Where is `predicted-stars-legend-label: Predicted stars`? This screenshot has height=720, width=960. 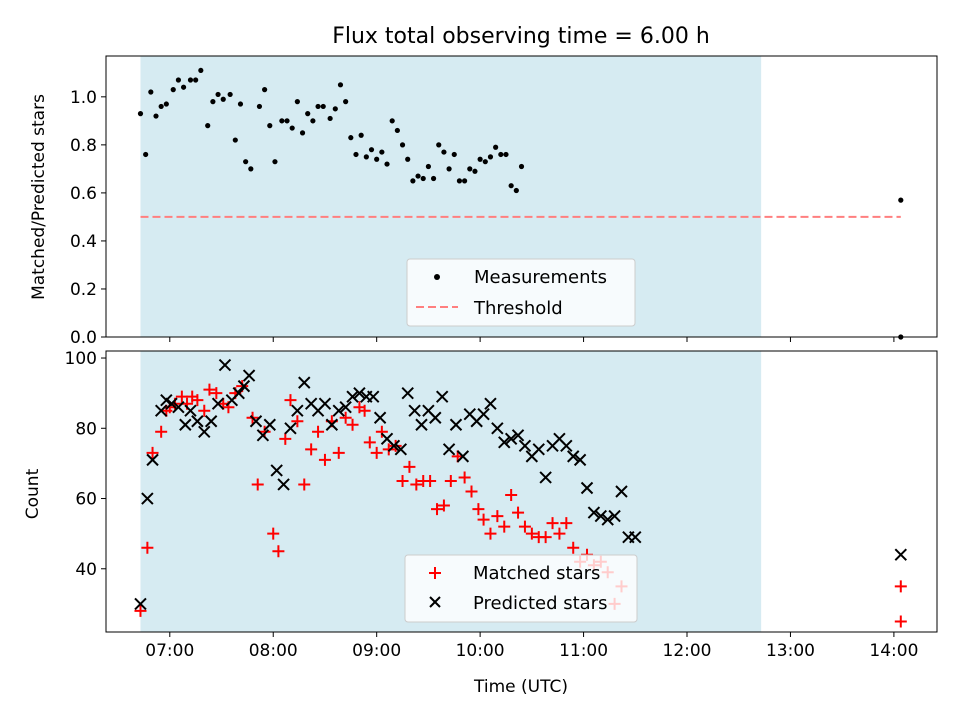 predicted-stars-legend-label: Predicted stars is located at coordinates (540, 603).